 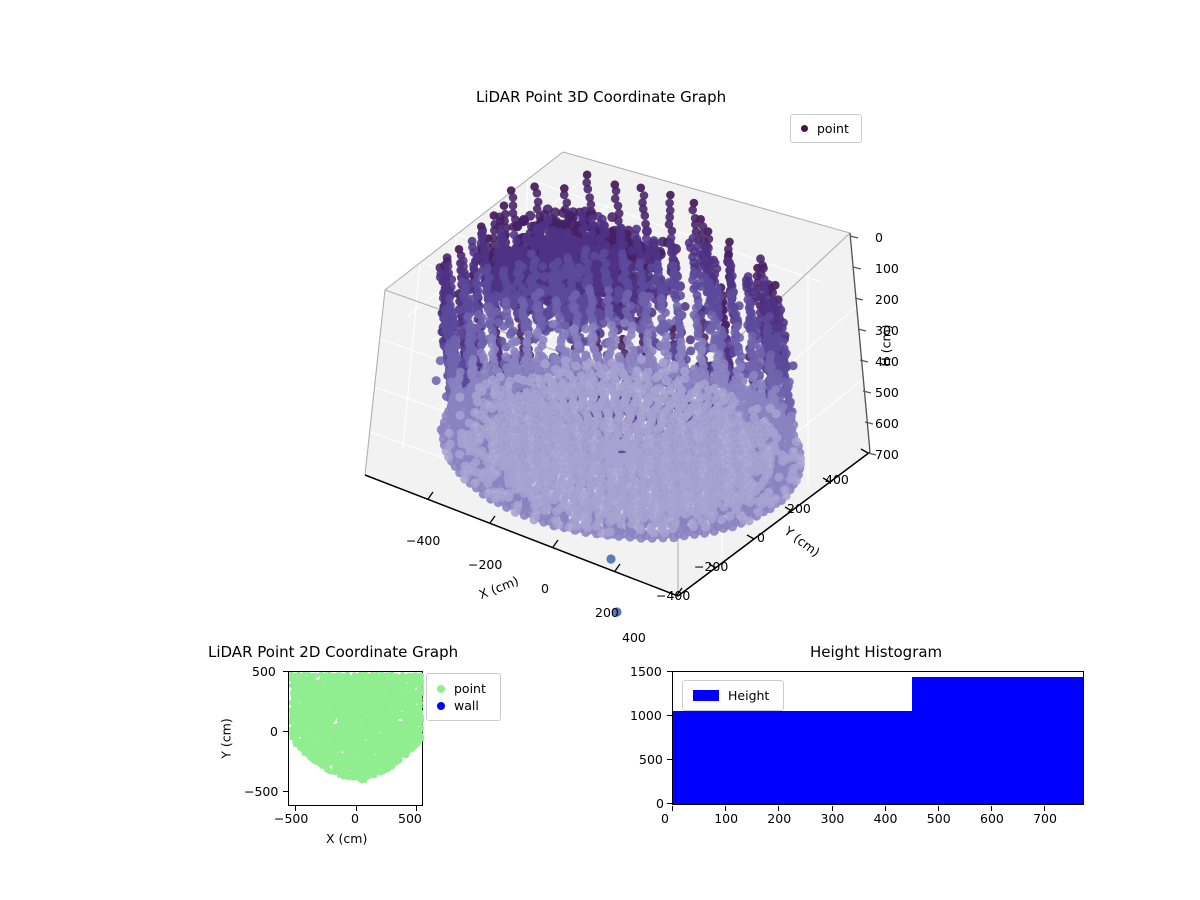 I want to click on histogram-xtick-6: 600, so click(x=992, y=818).